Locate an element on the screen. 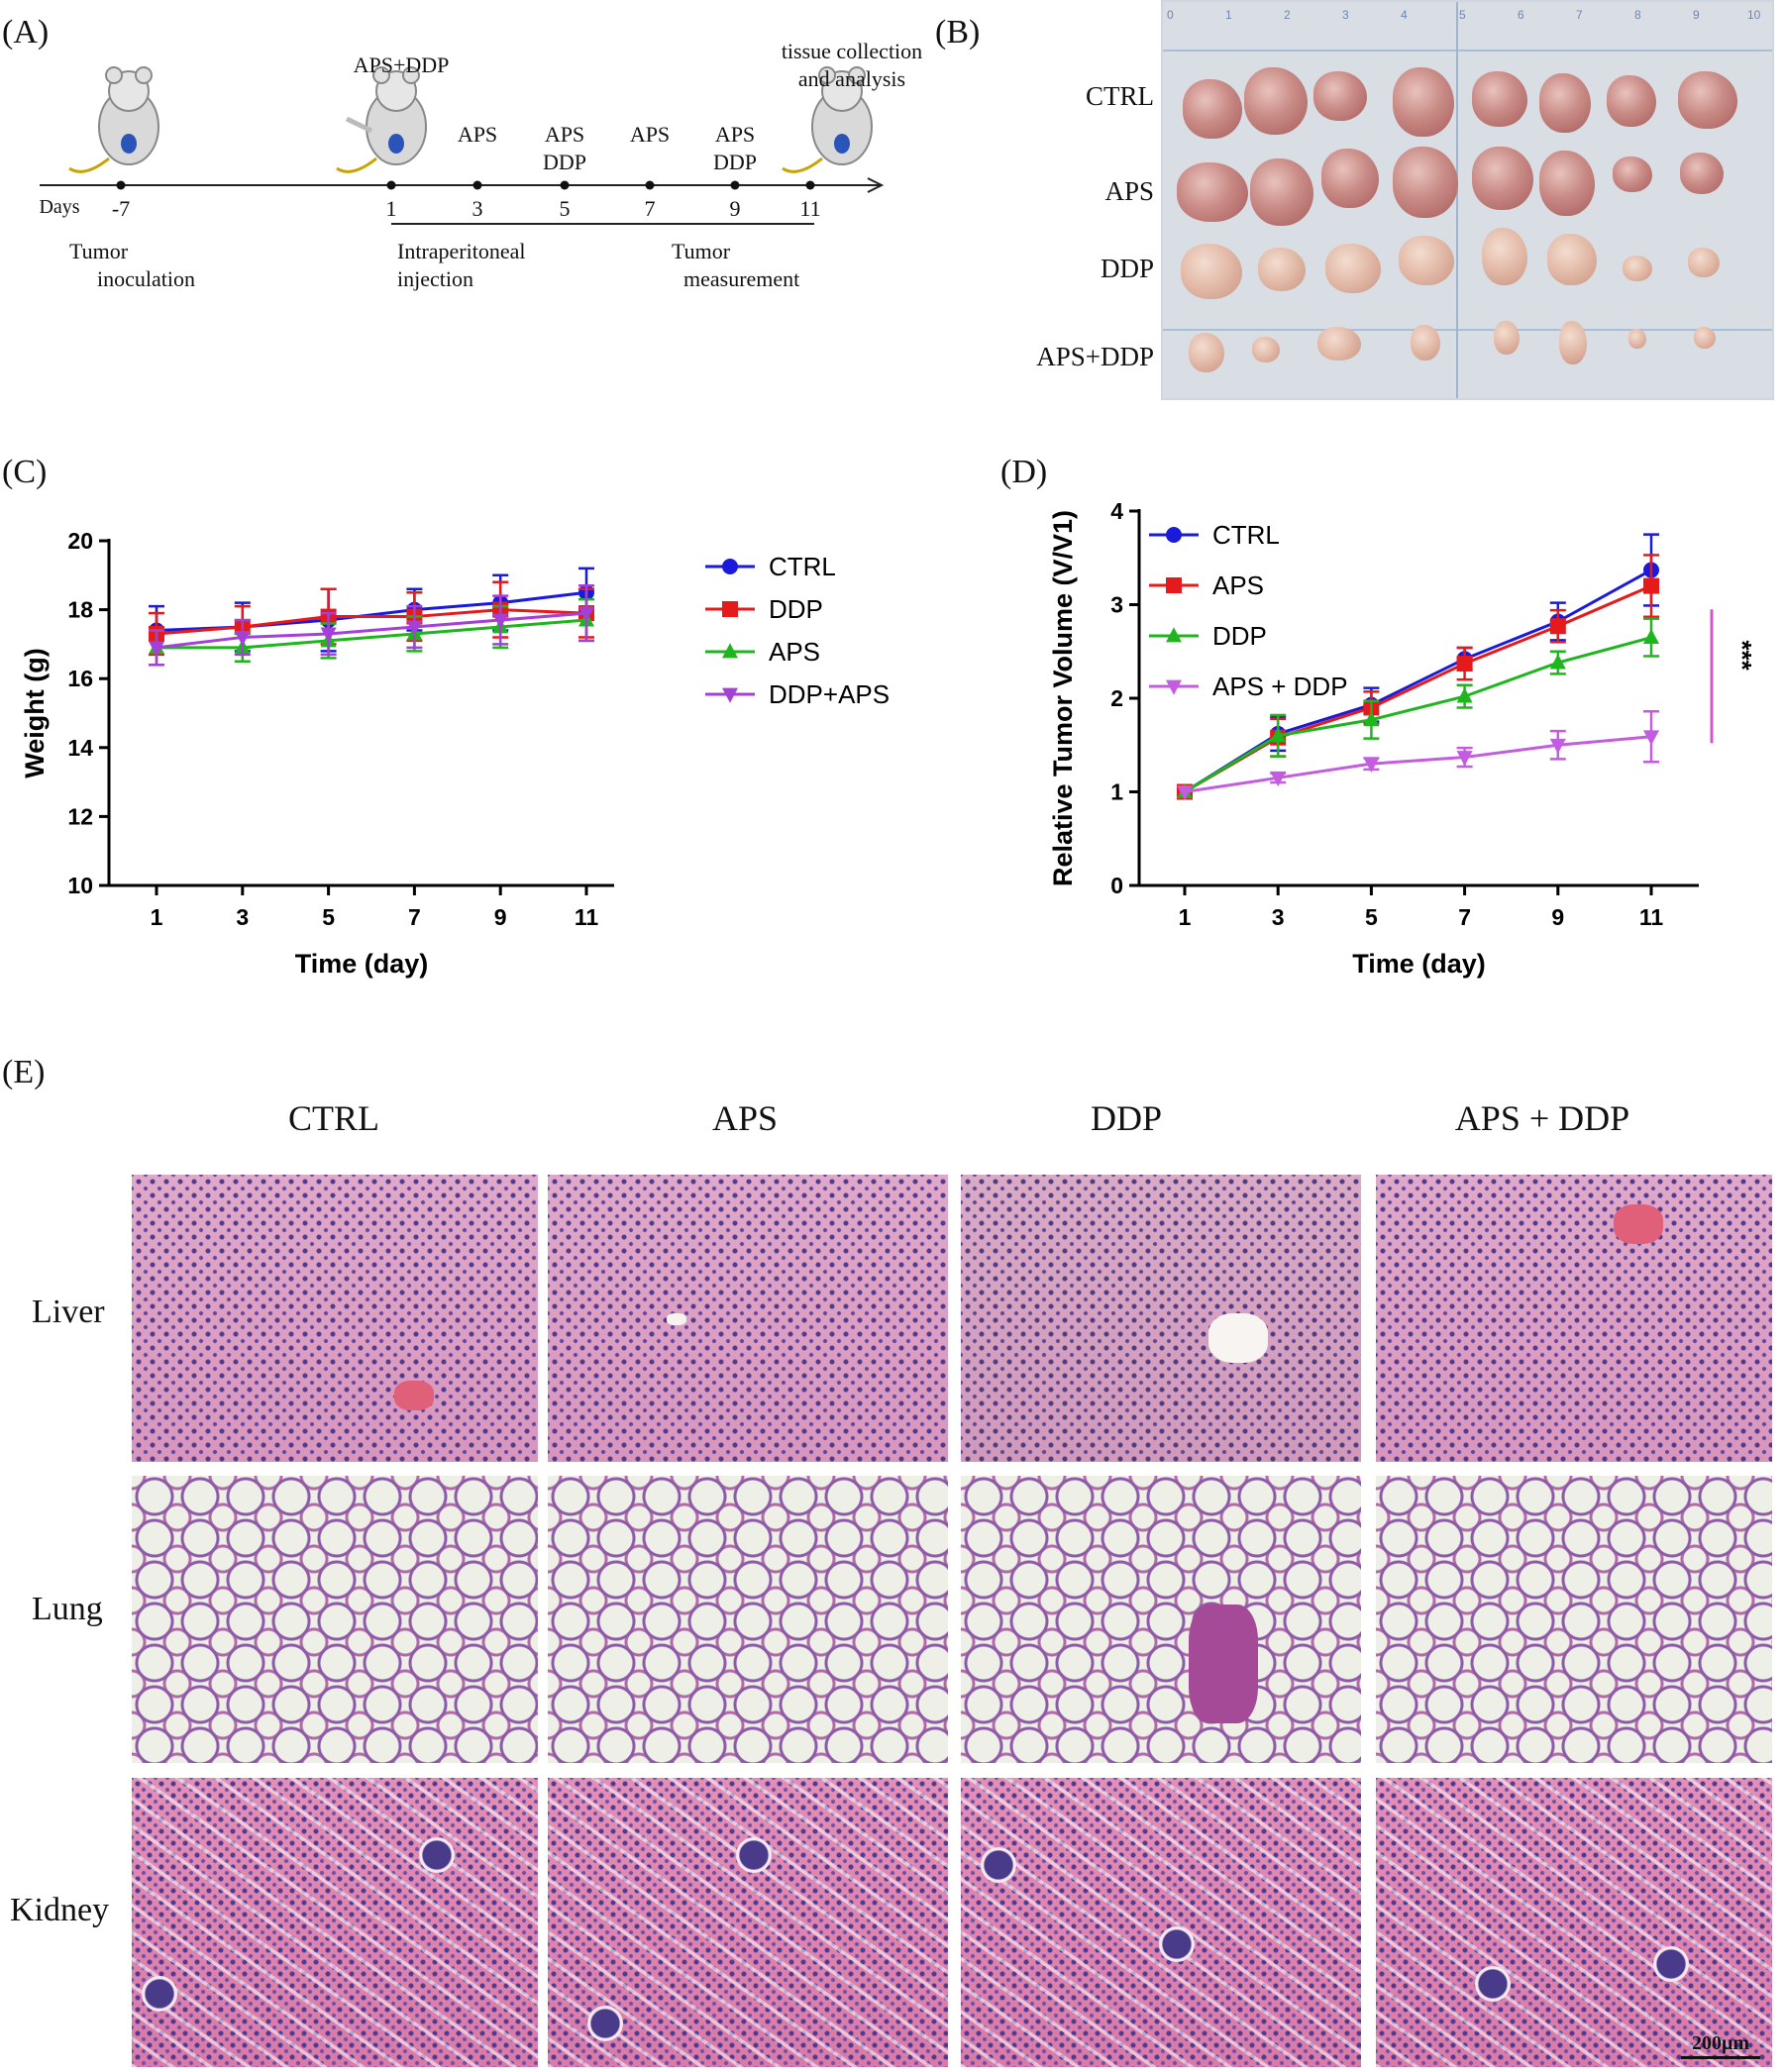 The image size is (1783, 2072). y-tick-label: 18 is located at coordinates (80, 610).